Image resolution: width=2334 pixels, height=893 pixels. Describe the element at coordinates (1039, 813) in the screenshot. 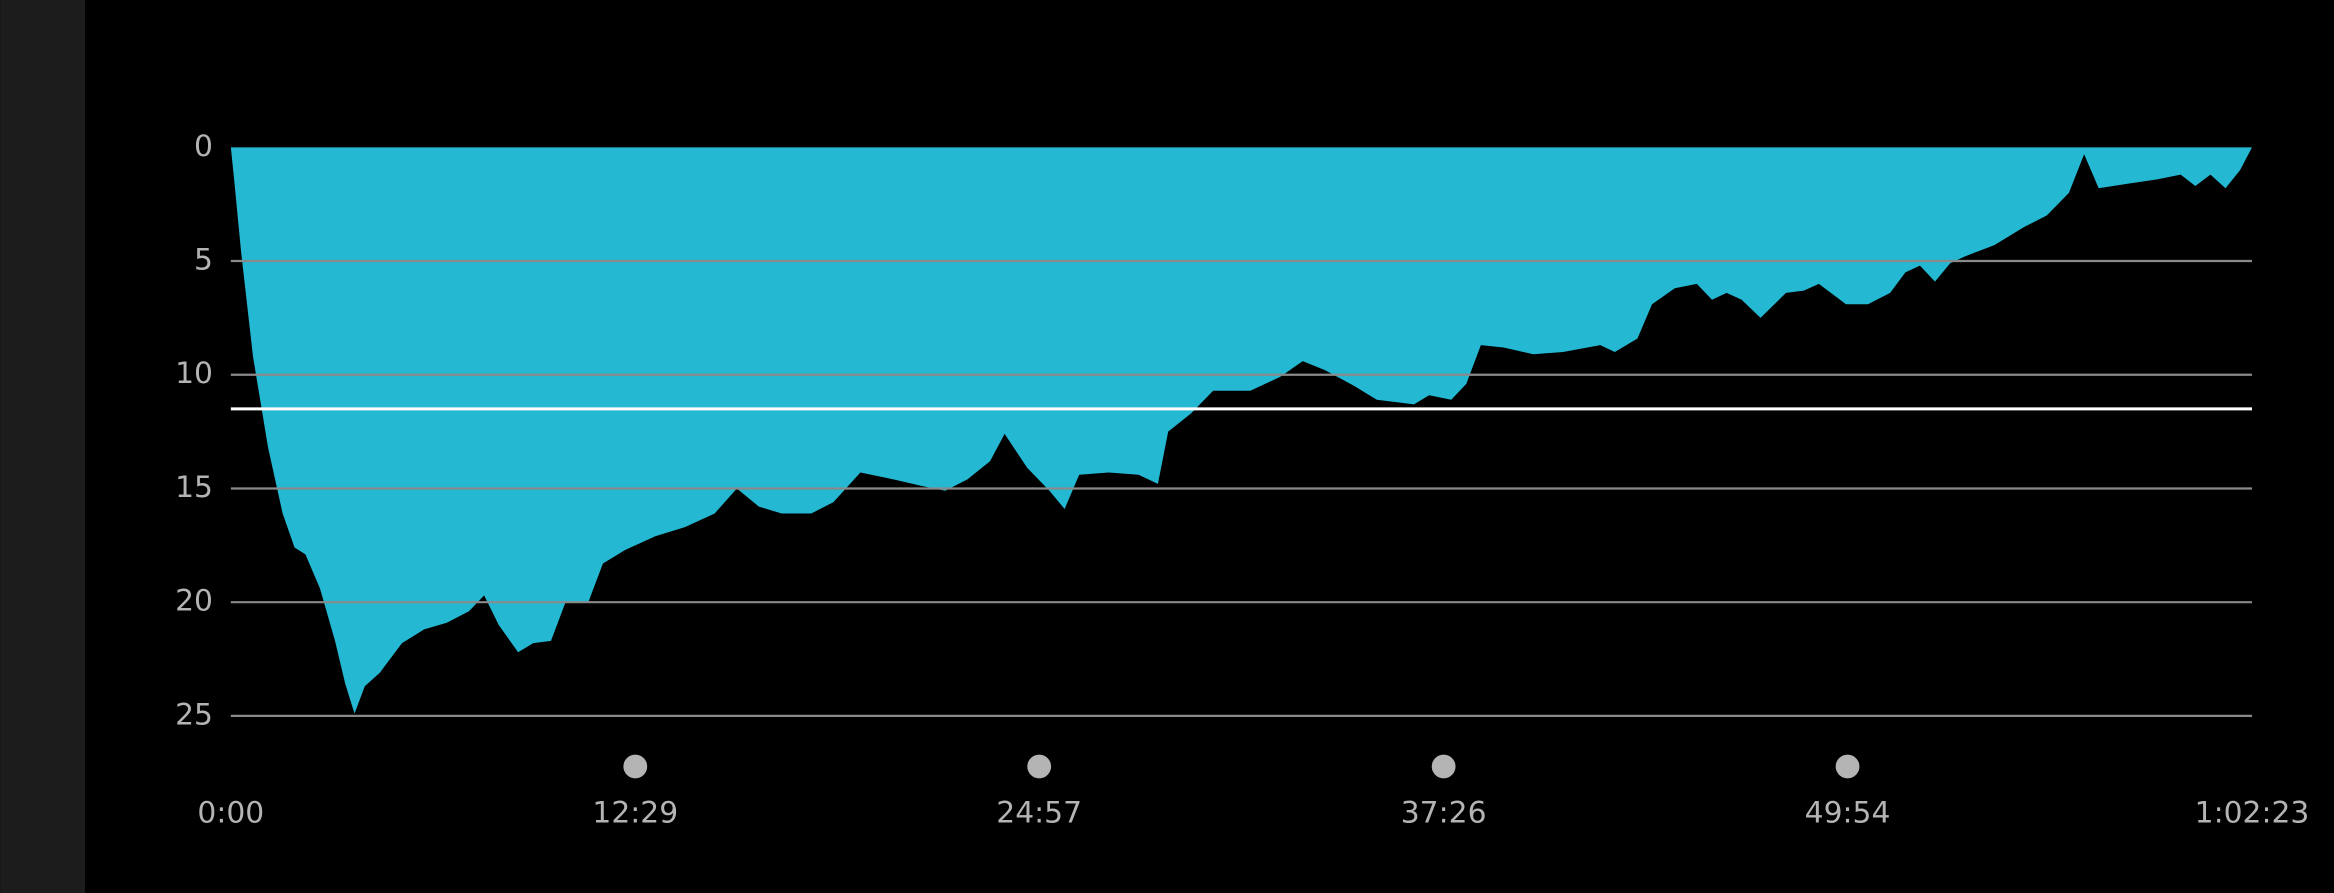

I see `x-tick-label: 24:57` at that location.